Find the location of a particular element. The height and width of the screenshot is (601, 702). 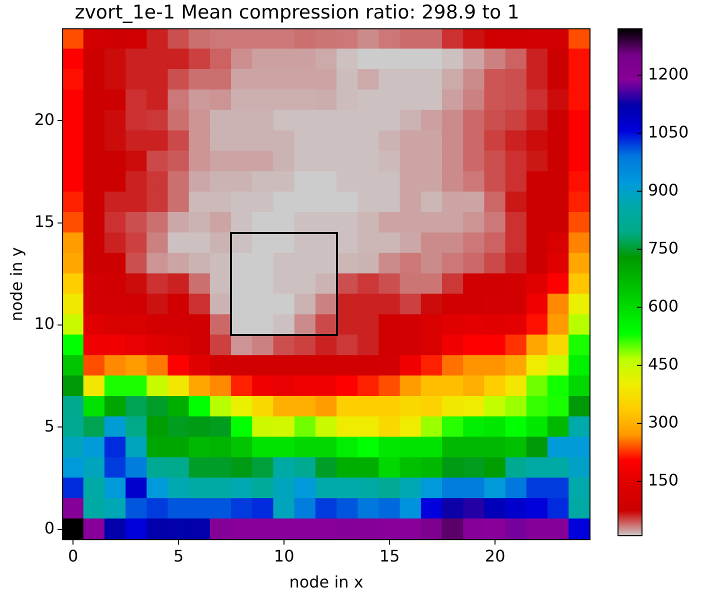

y-axis-title: node in y is located at coordinates (16, 284).